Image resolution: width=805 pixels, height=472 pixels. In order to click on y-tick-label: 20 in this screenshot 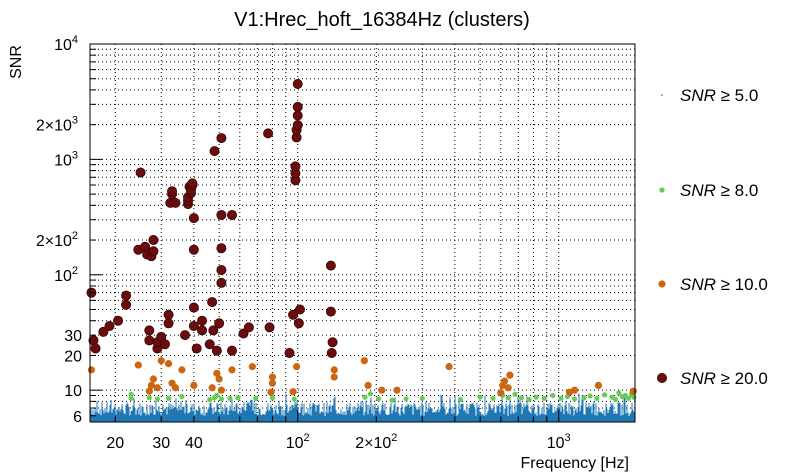, I will do `click(73, 356)`.